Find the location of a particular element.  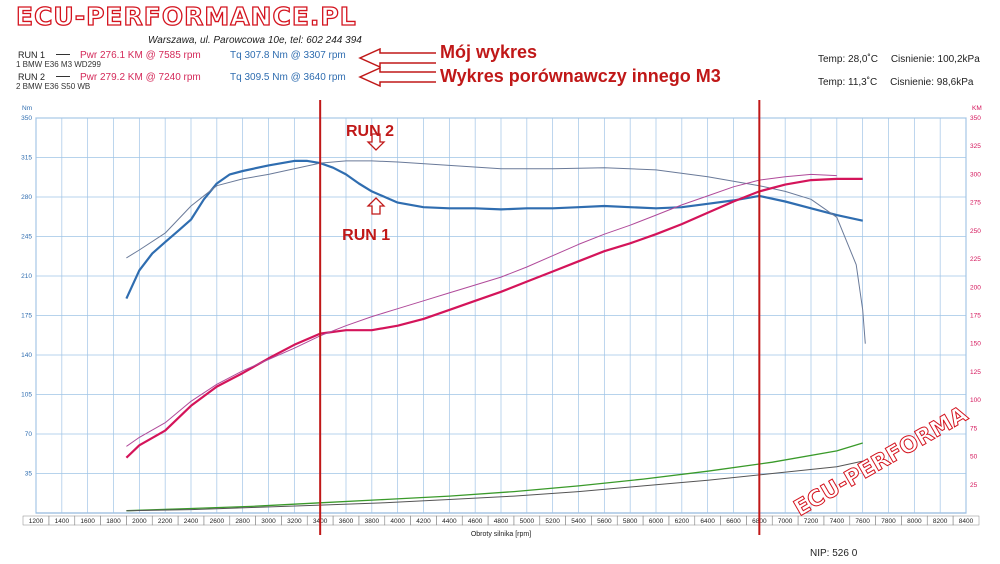

x-tick-label: 8200 is located at coordinates (940, 521).